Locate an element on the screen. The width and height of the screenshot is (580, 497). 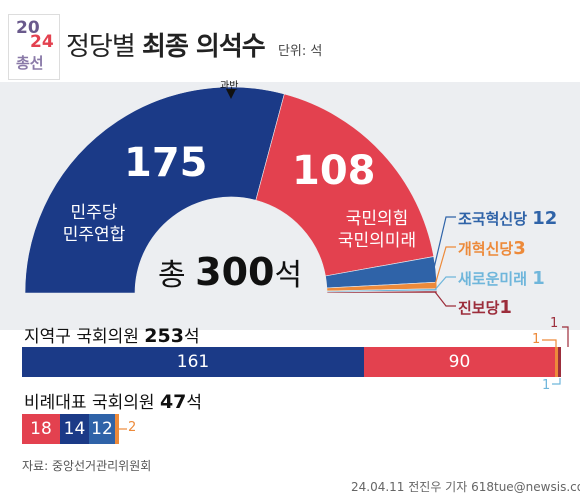
district-ppp-bar: 90 is located at coordinates (459, 362).